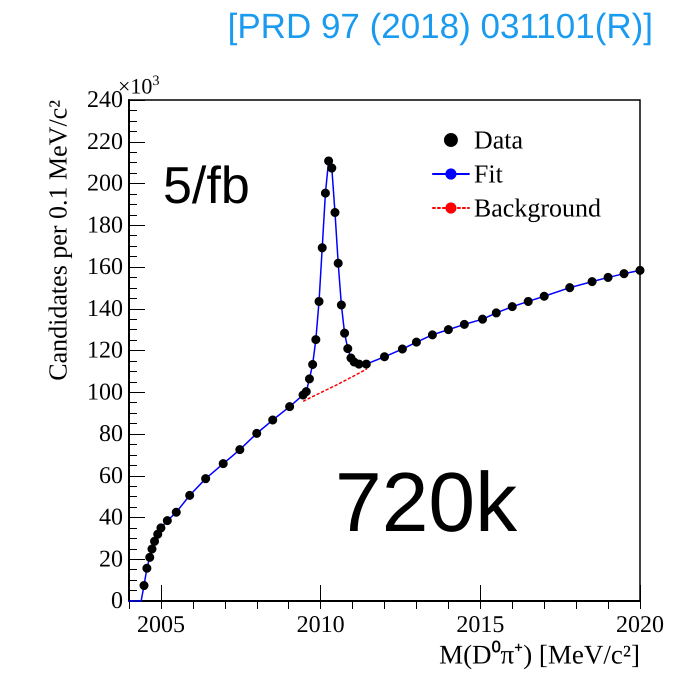 Image resolution: width=676 pixels, height=679 pixels. I want to click on y-tick-label: 20, so click(111, 559).